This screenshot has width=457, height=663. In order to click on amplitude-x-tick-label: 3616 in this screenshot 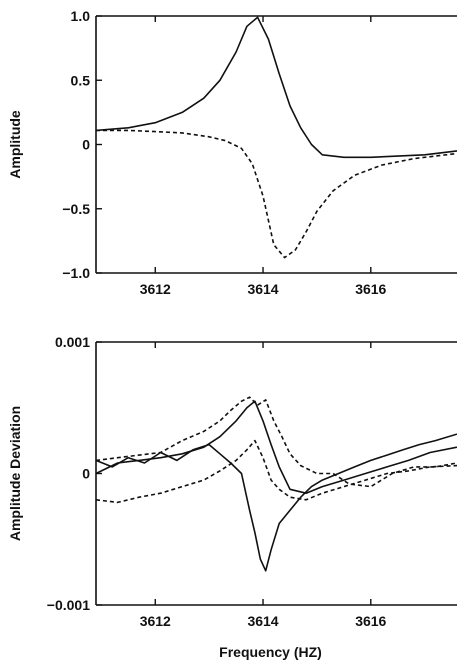, I will do `click(370, 289)`.